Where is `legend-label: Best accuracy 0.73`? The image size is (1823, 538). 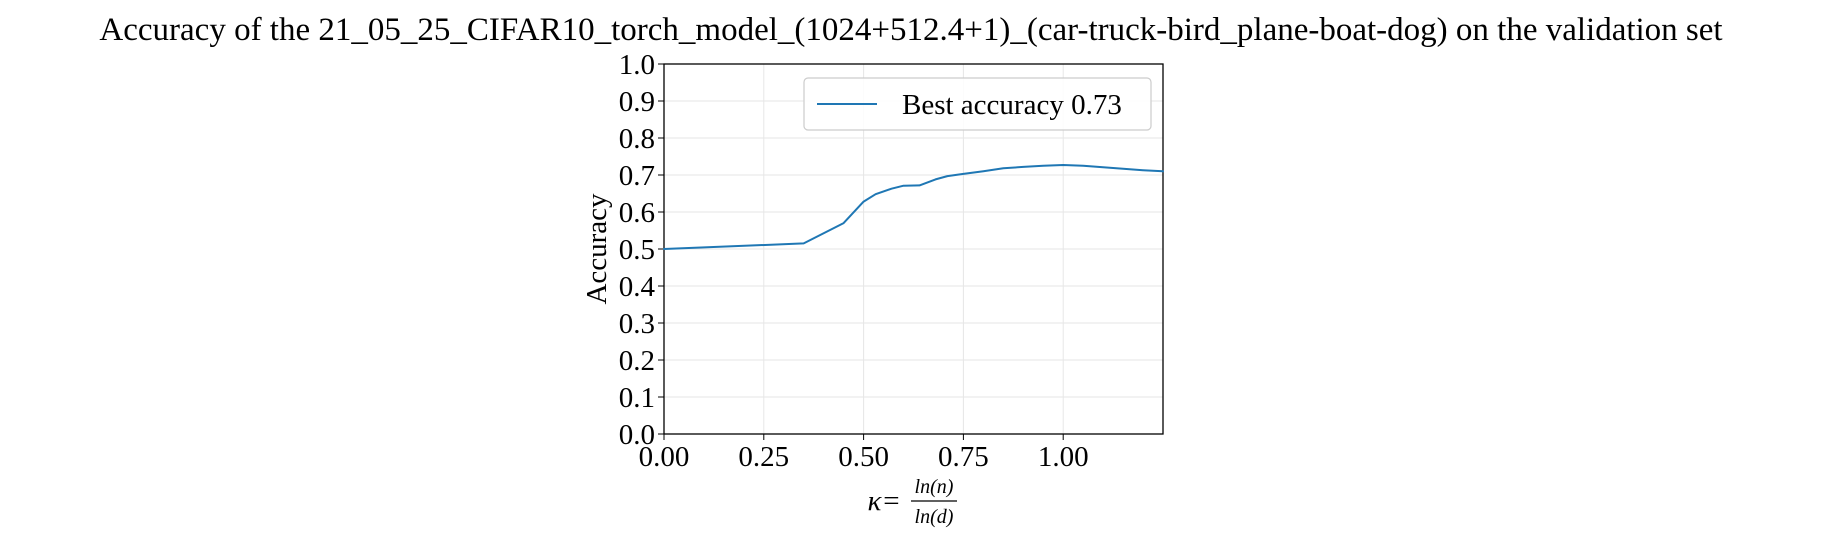
legend-label: Best accuracy 0.73 is located at coordinates (1012, 105).